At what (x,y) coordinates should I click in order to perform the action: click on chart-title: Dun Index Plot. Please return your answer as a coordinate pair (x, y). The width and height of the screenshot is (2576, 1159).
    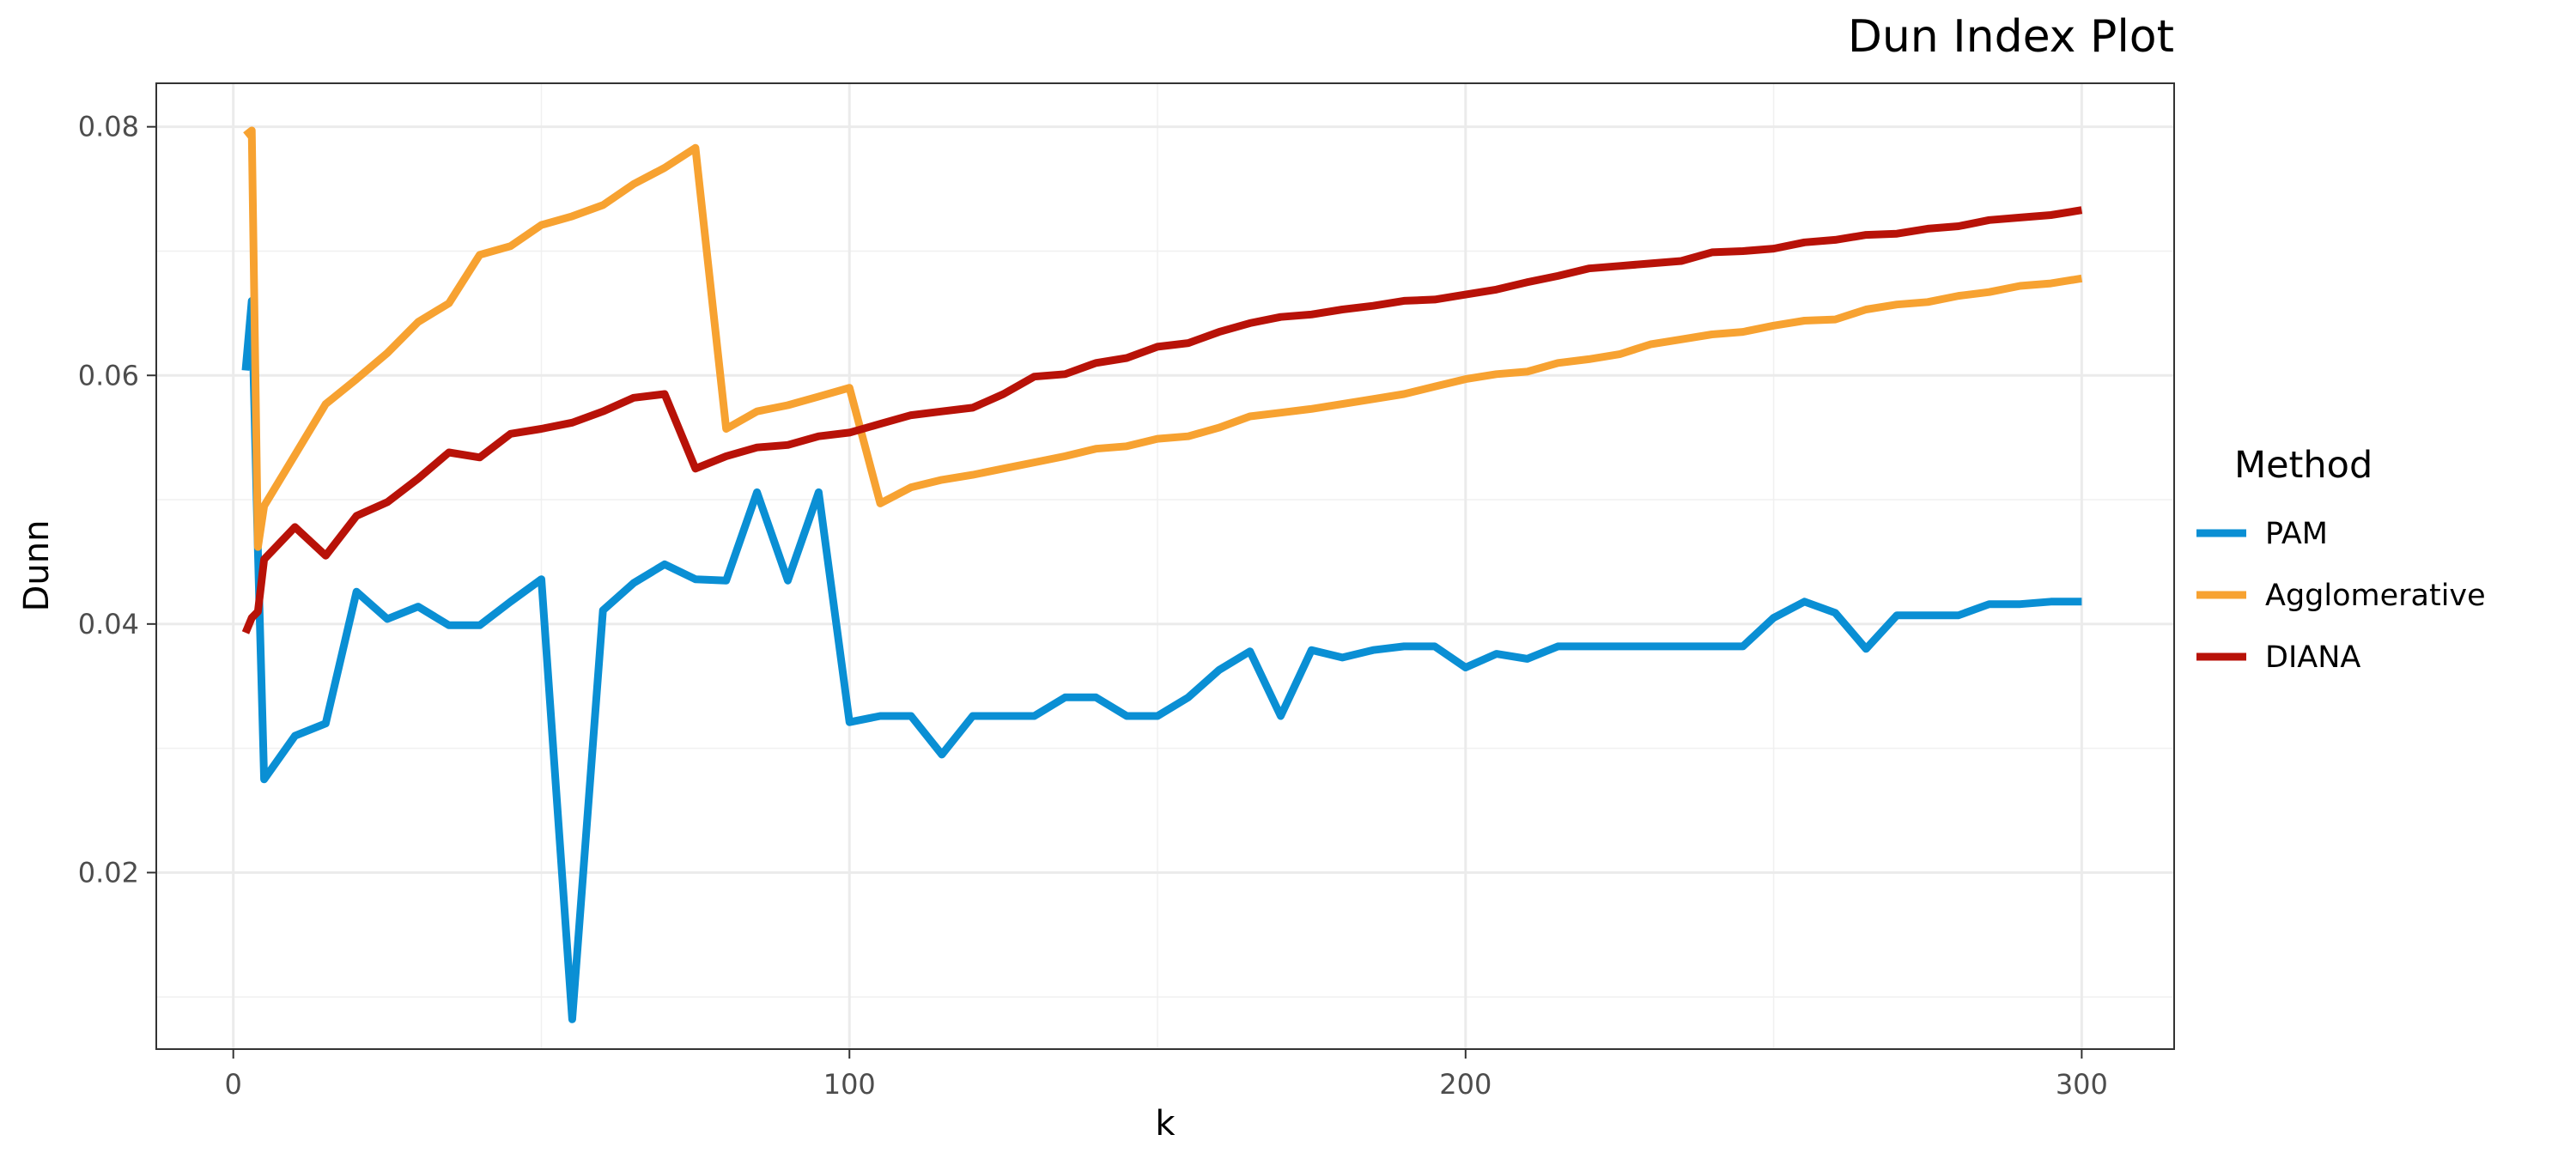
    Looking at the image, I should click on (2011, 37).